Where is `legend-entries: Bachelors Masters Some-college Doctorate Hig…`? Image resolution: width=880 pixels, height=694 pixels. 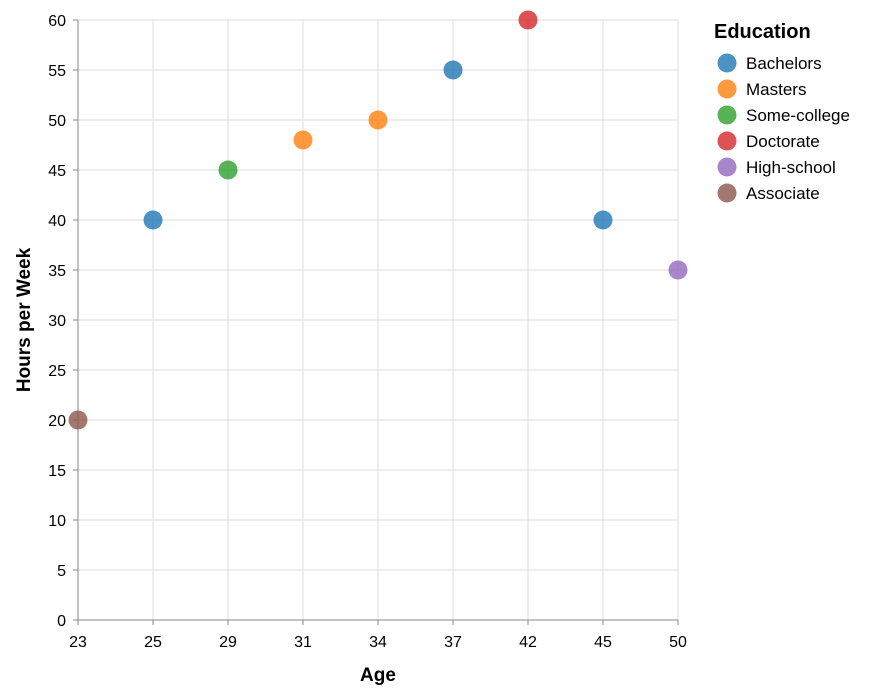
legend-entries: Bachelors Masters Some-college Doctorate Hig… is located at coordinates (783, 128).